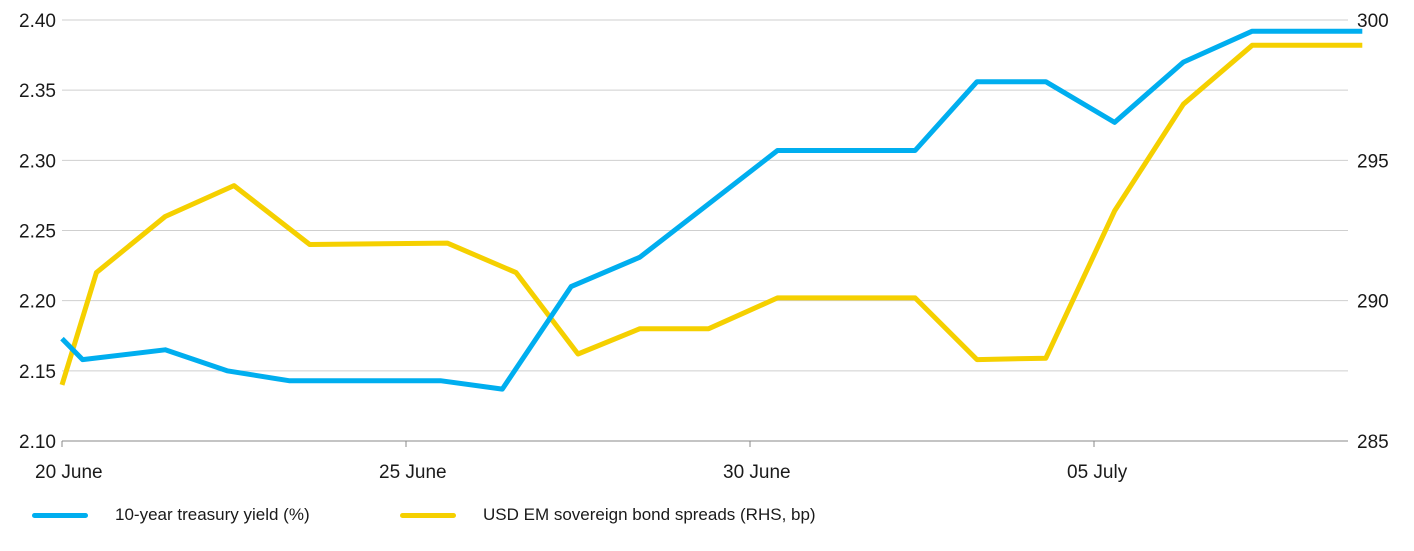 The image size is (1414, 551). Describe the element at coordinates (37, 302) in the screenshot. I see `y-left-tick-label: 2.20` at that location.